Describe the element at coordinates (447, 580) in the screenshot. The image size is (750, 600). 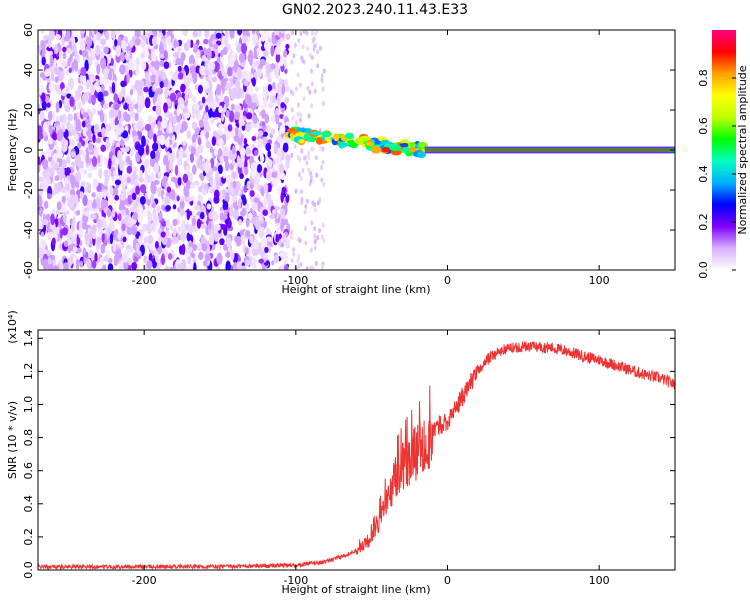
I see `x-tick-label: 0` at that location.